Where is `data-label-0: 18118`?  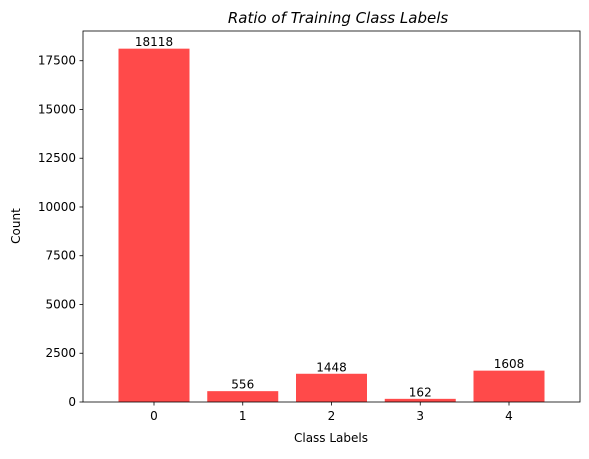
data-label-0: 18118 is located at coordinates (154, 42).